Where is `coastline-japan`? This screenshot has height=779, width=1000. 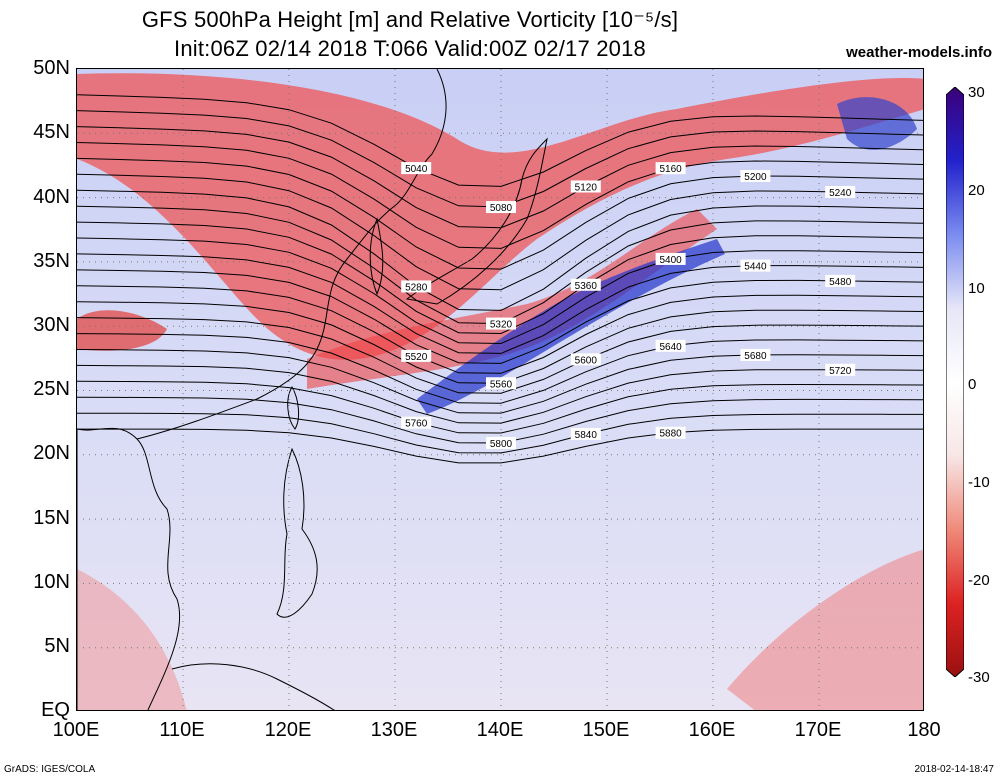
coastline-japan is located at coordinates (476, 221).